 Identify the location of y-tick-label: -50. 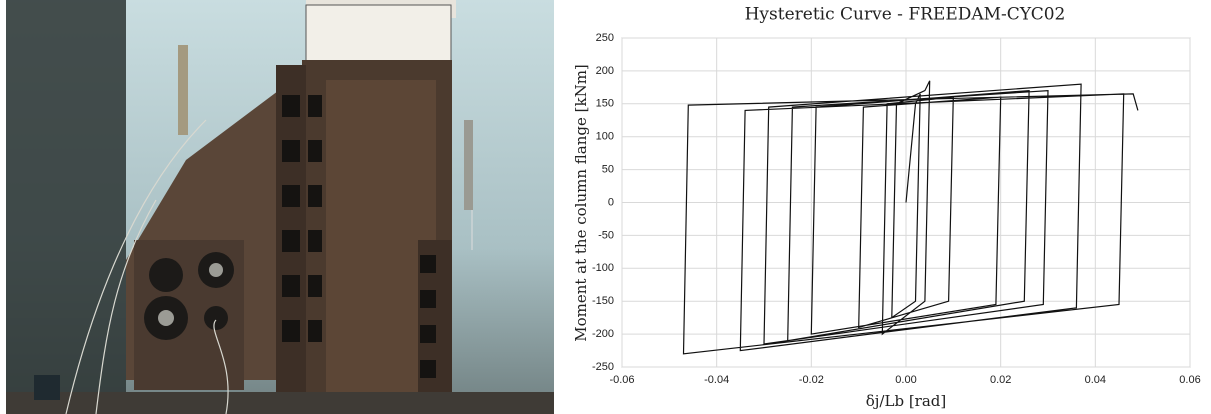
(606, 235).